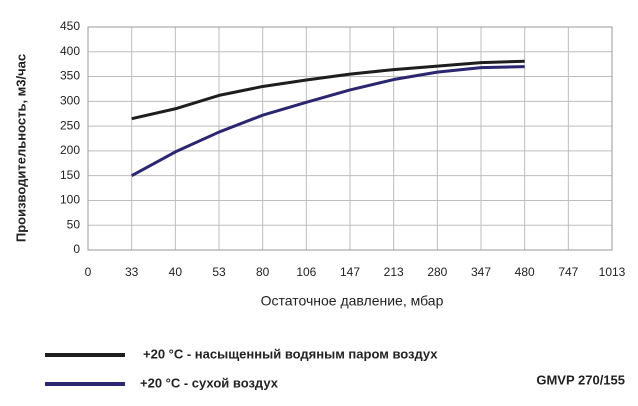  I want to click on series-line, so click(328, 90).